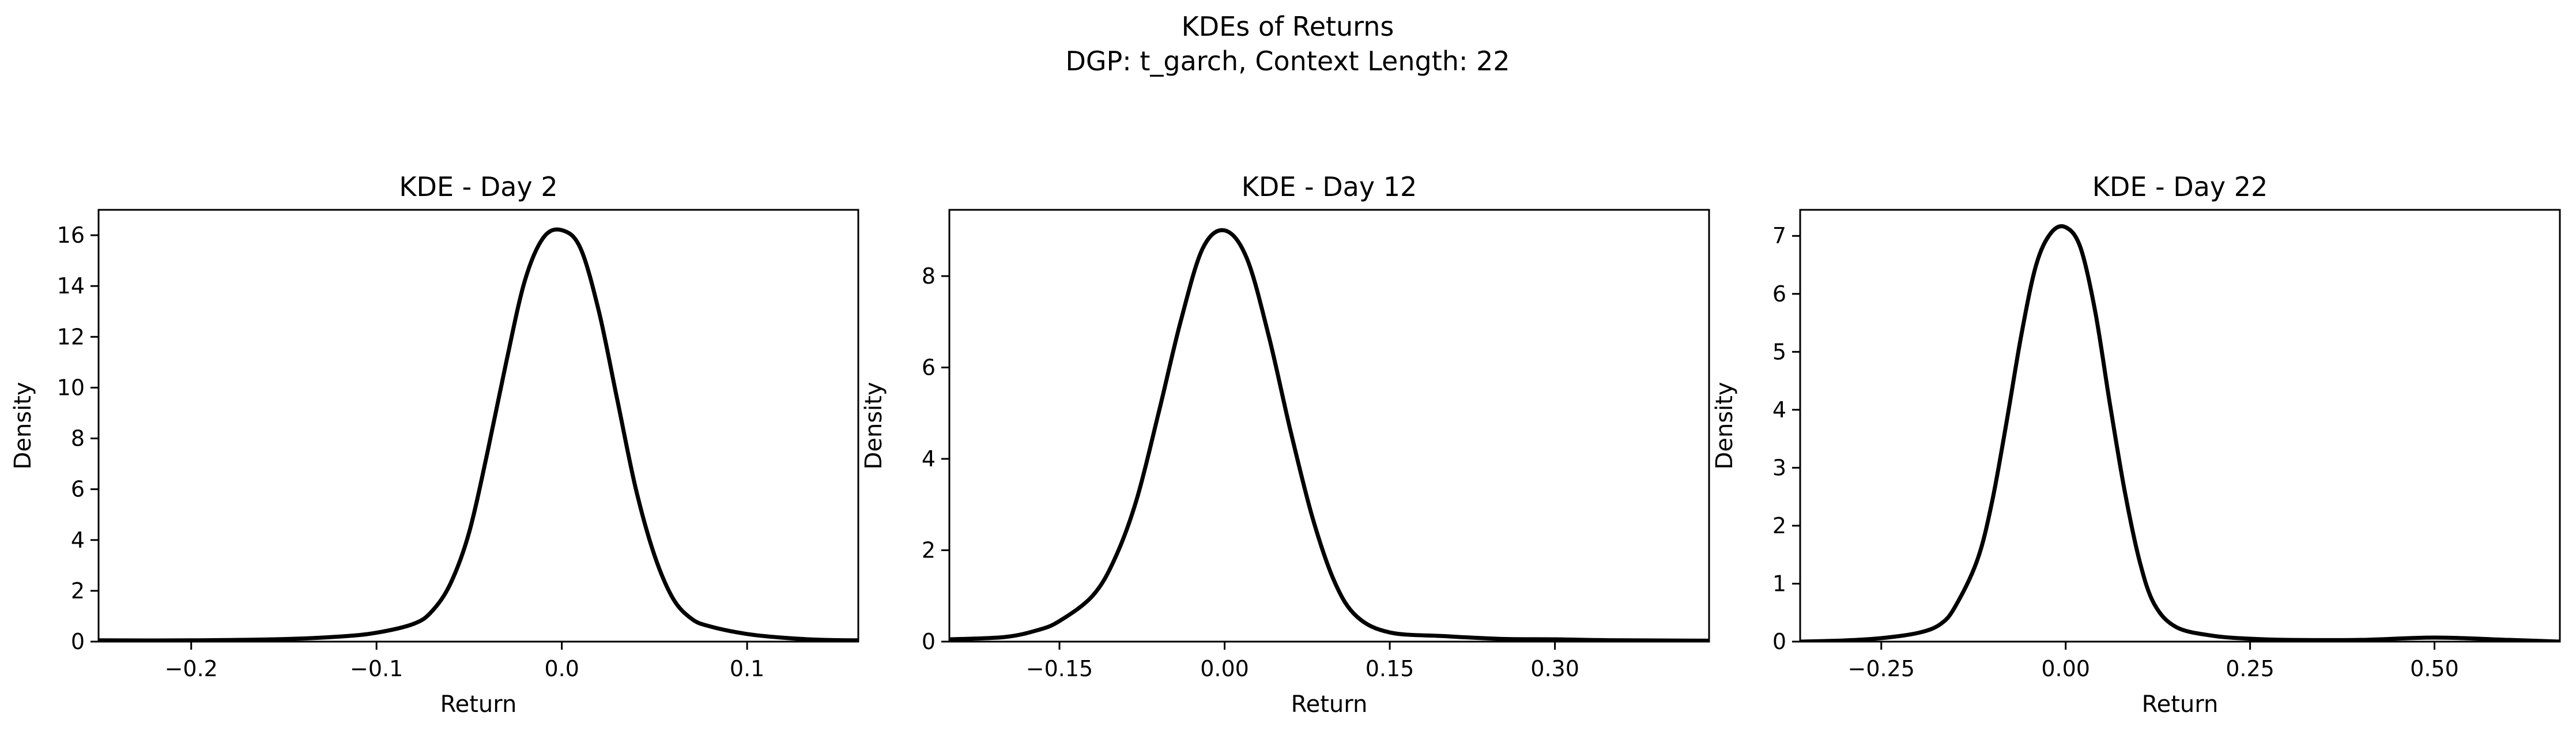  I want to click on x-tick-label: 0.15, so click(1390, 668).